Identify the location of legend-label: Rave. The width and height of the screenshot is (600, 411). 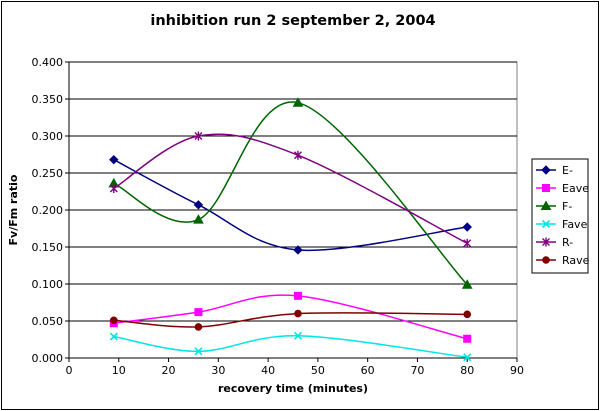
(576, 260).